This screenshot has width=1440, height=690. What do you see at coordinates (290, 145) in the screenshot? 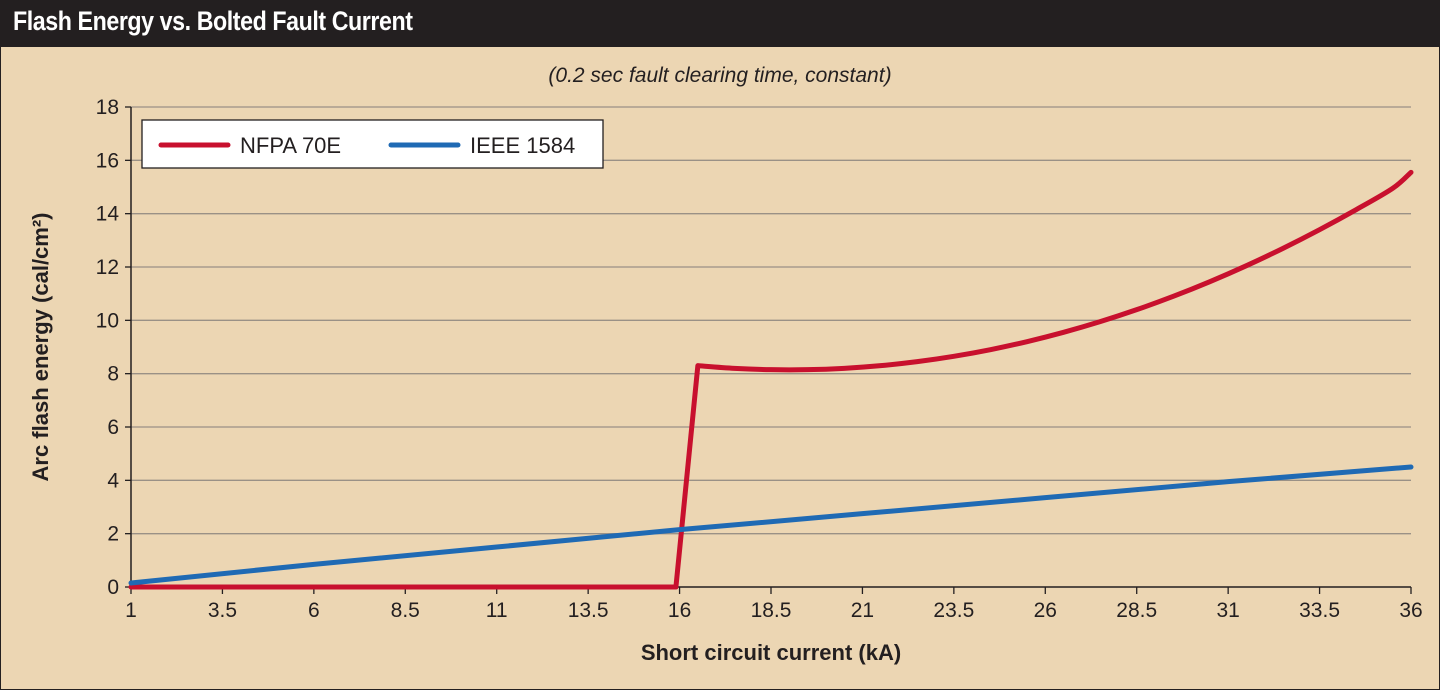
I see `legend-label: NFPA 70E` at bounding box center [290, 145].